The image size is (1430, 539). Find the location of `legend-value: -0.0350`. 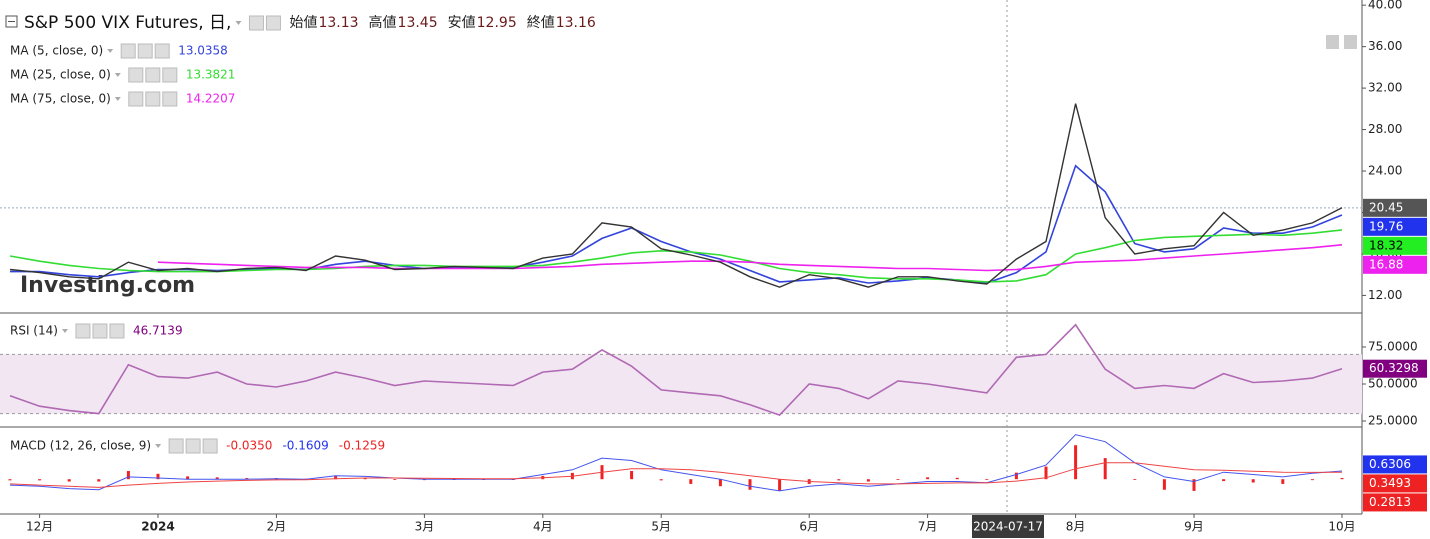

legend-value: -0.0350 is located at coordinates (249, 446).